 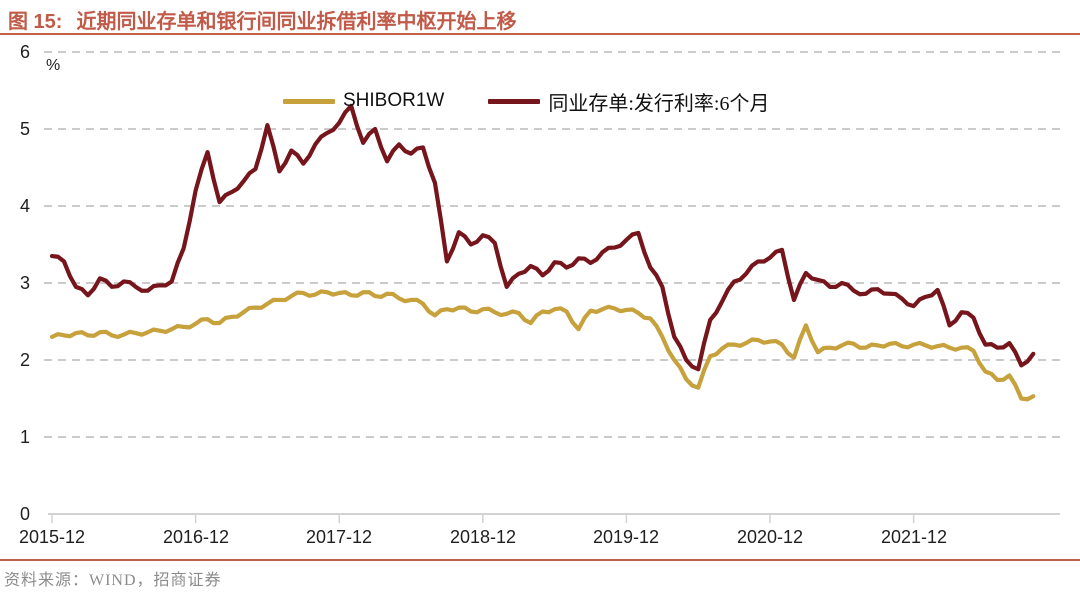 I want to click on y-tick-label: 1, so click(x=24, y=437).